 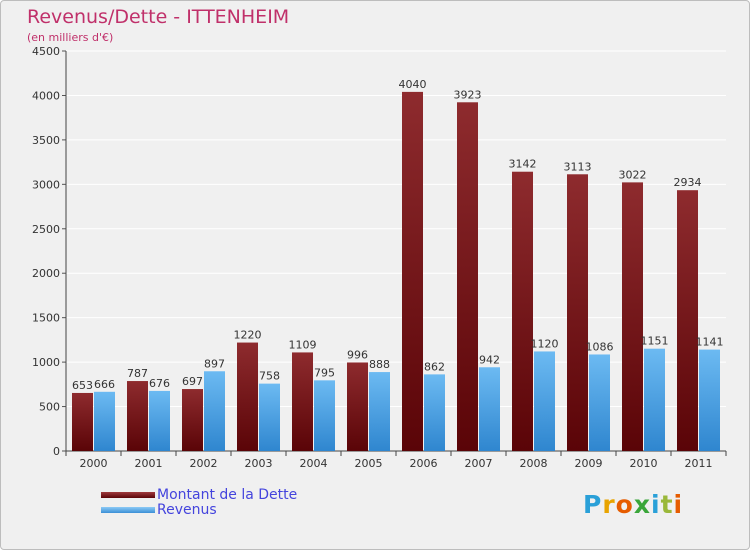 What do you see at coordinates (688, 182) in the screenshot?
I see `debt-bar-label: 2934` at bounding box center [688, 182].